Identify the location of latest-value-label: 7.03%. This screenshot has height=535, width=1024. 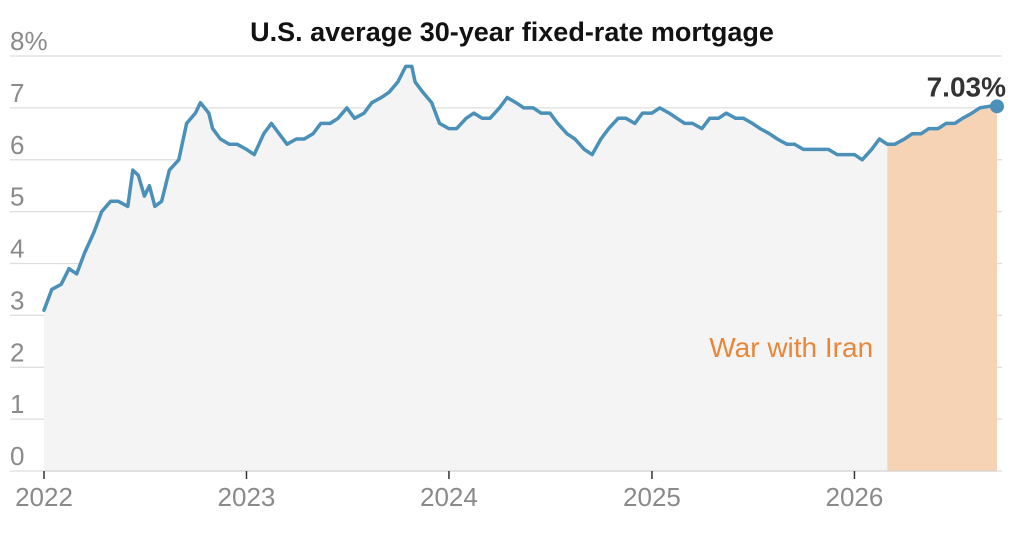
(966, 86).